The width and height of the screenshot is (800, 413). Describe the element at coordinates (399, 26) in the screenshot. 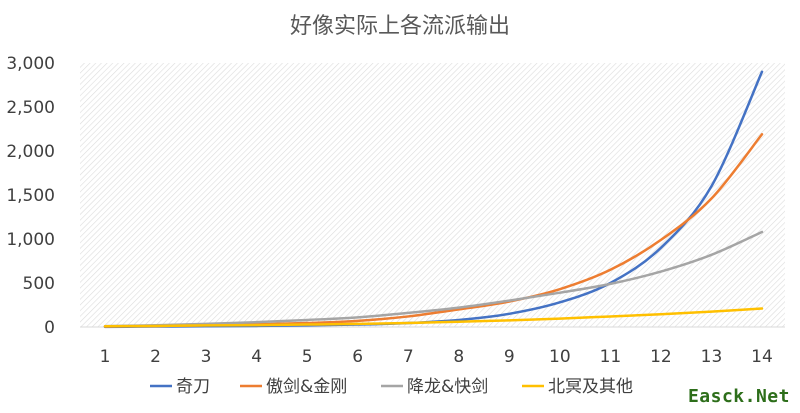

I see `chart-title: 好像实际上各流派输出` at that location.